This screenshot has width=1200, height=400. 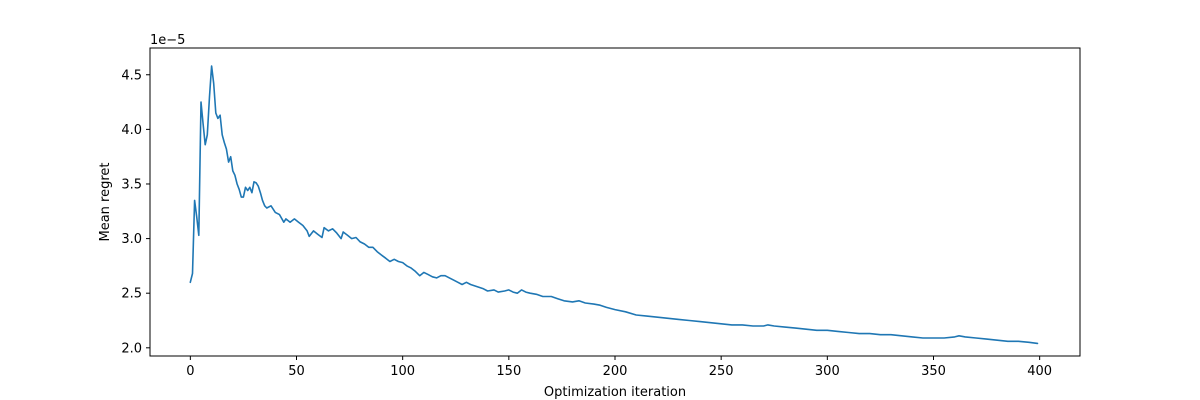 I want to click on y-tick-label: 4.0, so click(x=131, y=130).